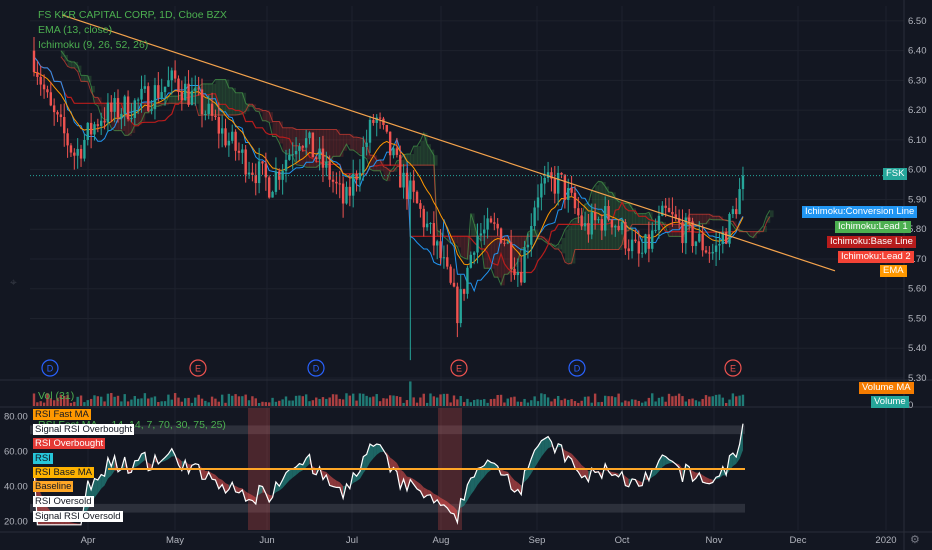 The height and width of the screenshot is (550, 932). What do you see at coordinates (50, 368) in the screenshot?
I see `event-marker-dividend` at bounding box center [50, 368].